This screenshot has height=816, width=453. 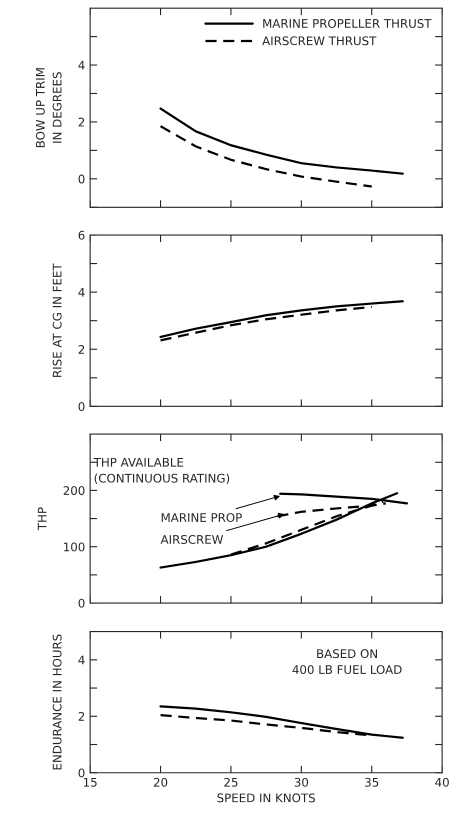 I want to click on y-tick-label: 100, so click(x=74, y=547).